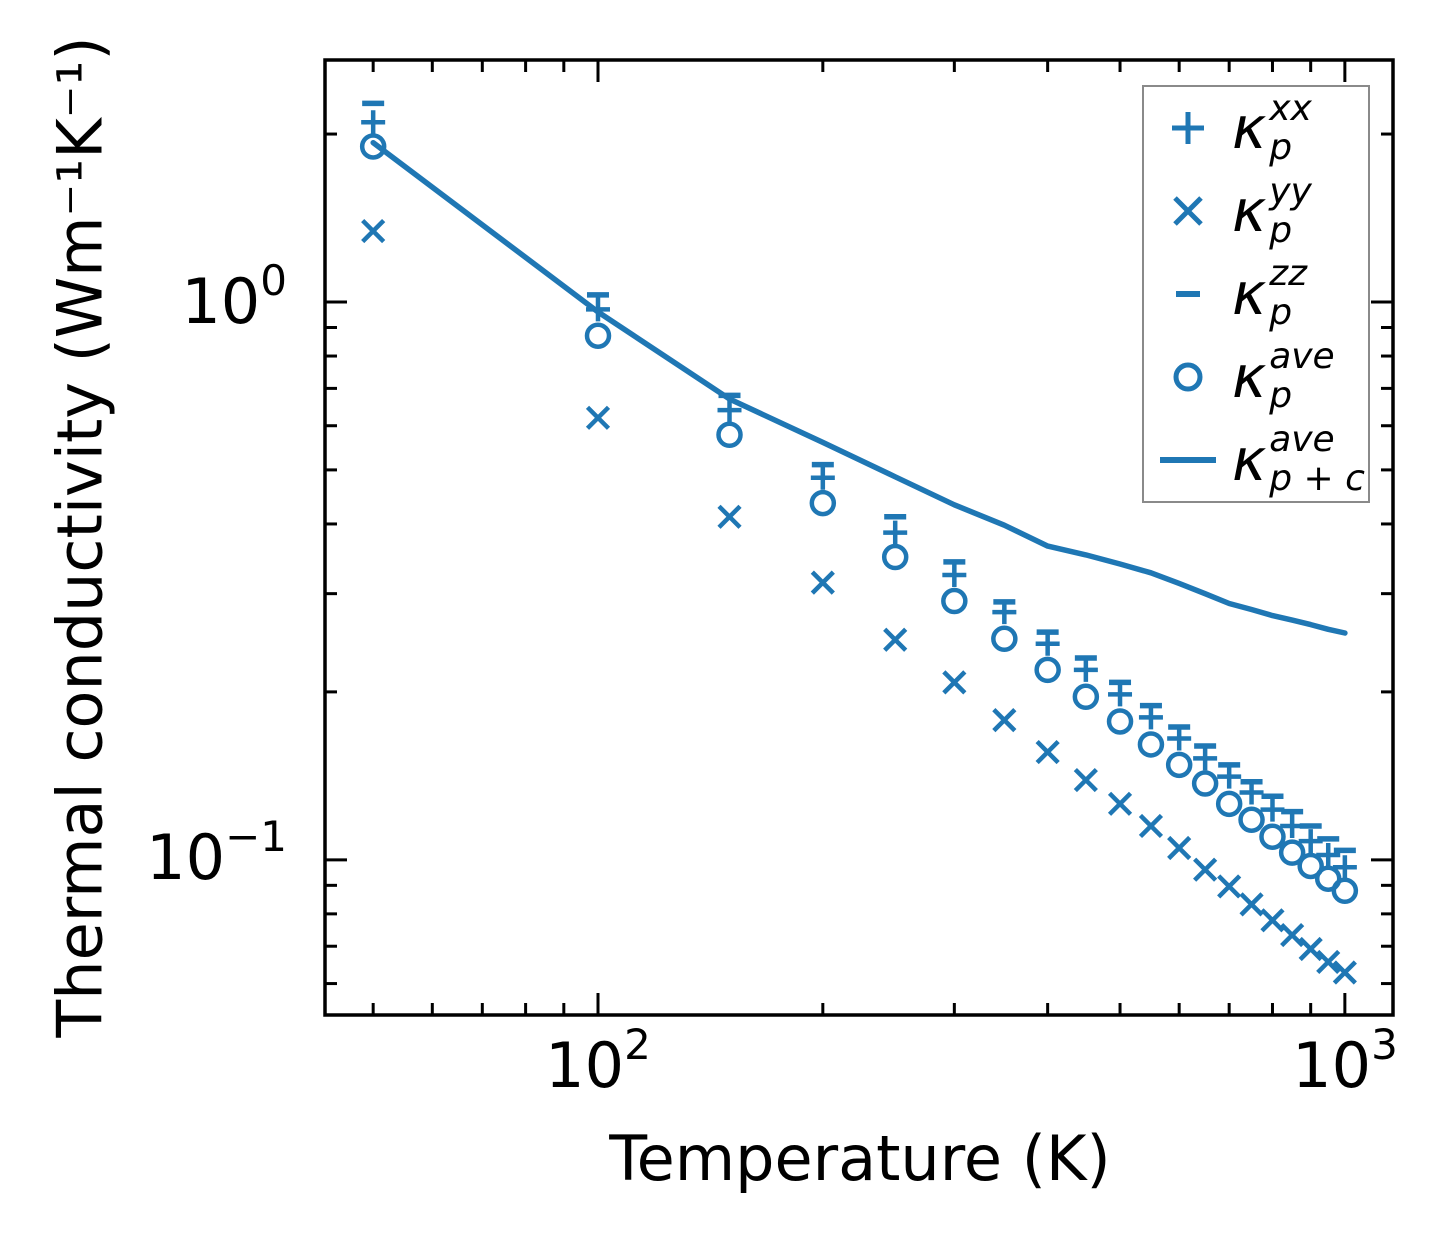 Image resolution: width=1454 pixels, height=1254 pixels. What do you see at coordinates (1384, 1045) in the screenshot?
I see `tick-exponent: 3` at bounding box center [1384, 1045].